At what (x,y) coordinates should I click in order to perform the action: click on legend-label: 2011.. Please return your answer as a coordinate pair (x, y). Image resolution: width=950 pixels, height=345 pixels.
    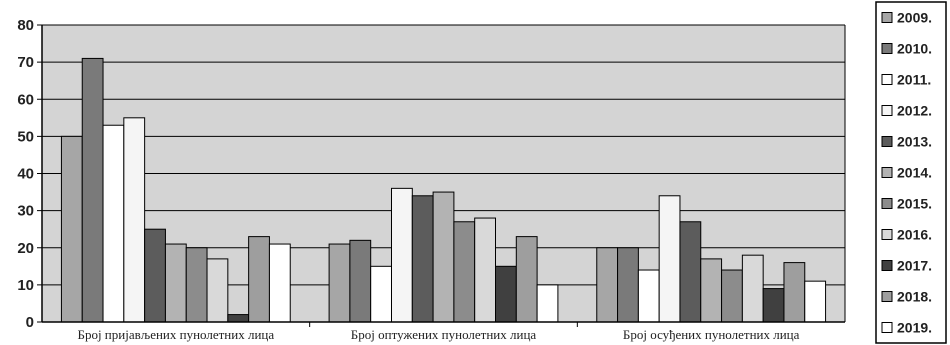
    Looking at the image, I should click on (914, 80).